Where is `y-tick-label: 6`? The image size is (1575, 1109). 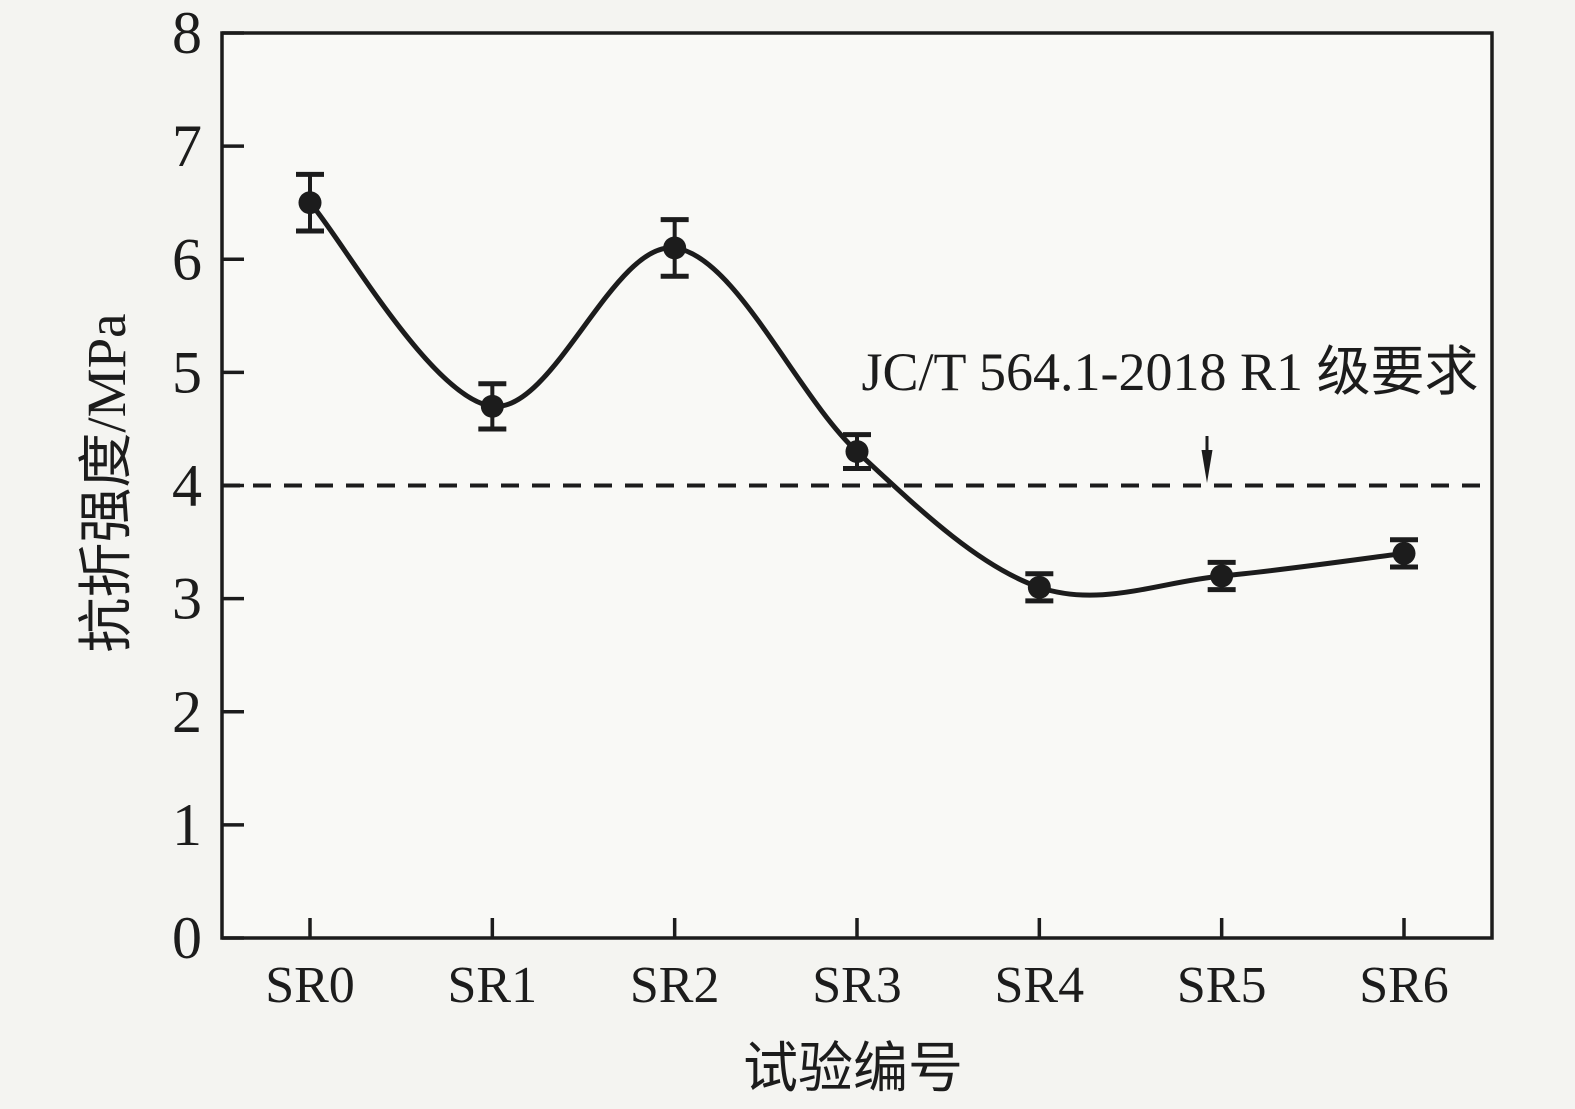
y-tick-label: 6 is located at coordinates (187, 259).